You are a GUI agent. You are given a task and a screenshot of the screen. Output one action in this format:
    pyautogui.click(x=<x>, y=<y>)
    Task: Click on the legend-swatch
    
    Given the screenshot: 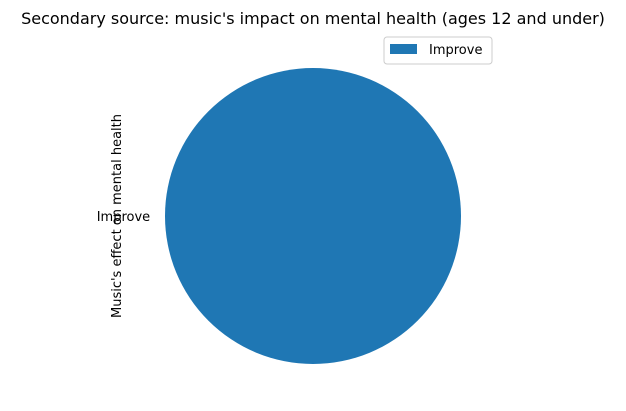 What is the action you would take?
    pyautogui.click(x=403, y=49)
    